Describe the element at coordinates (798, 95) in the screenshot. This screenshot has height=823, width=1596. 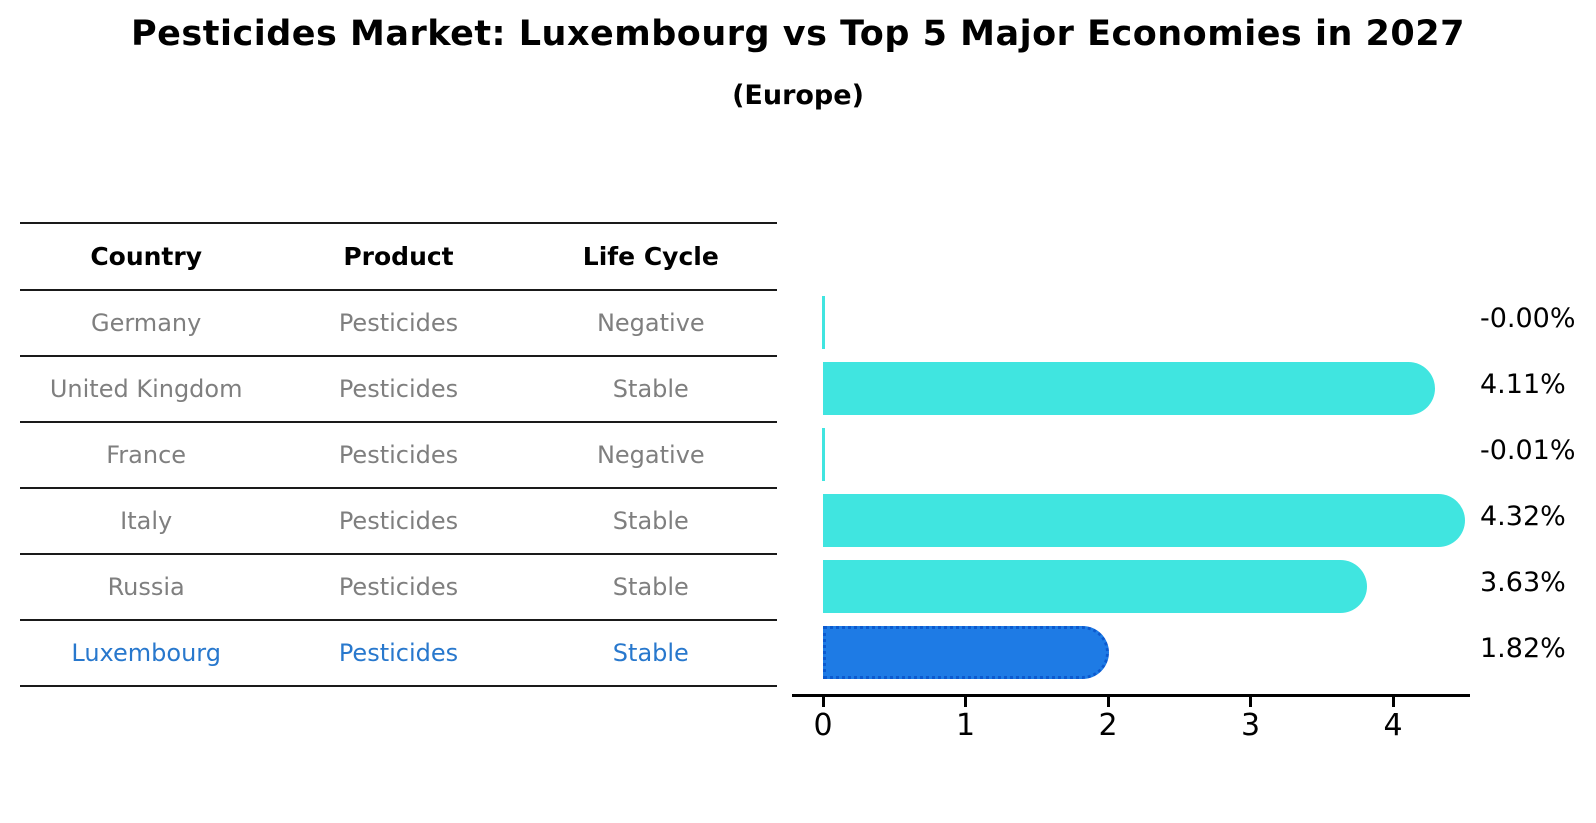
I see `chart-subtitle: (Europe)` at that location.